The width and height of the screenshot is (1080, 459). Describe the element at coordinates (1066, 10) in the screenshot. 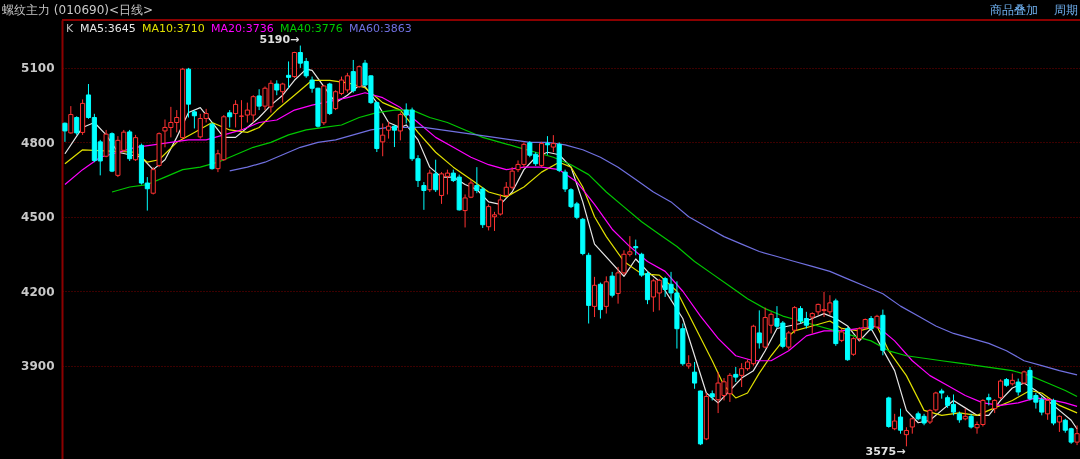

I see `text: 周期` at that location.